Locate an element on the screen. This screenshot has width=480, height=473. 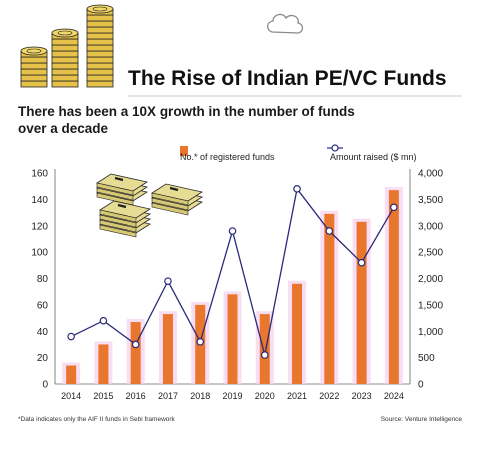
y-right-tick-label: 500 is located at coordinates (426, 358).